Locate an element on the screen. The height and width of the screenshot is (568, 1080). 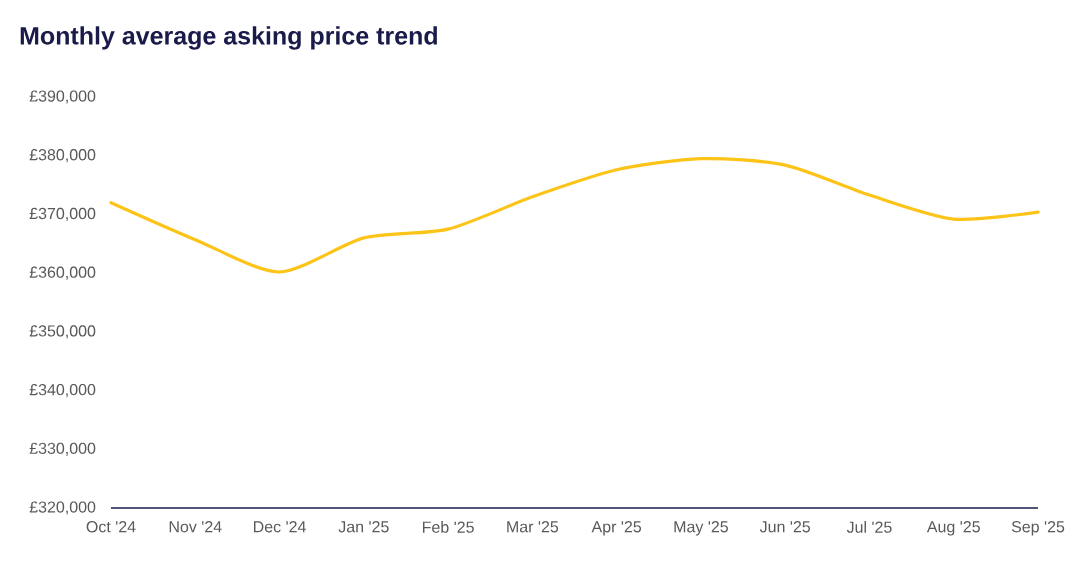
x-tick-label: May '25 is located at coordinates (701, 528).